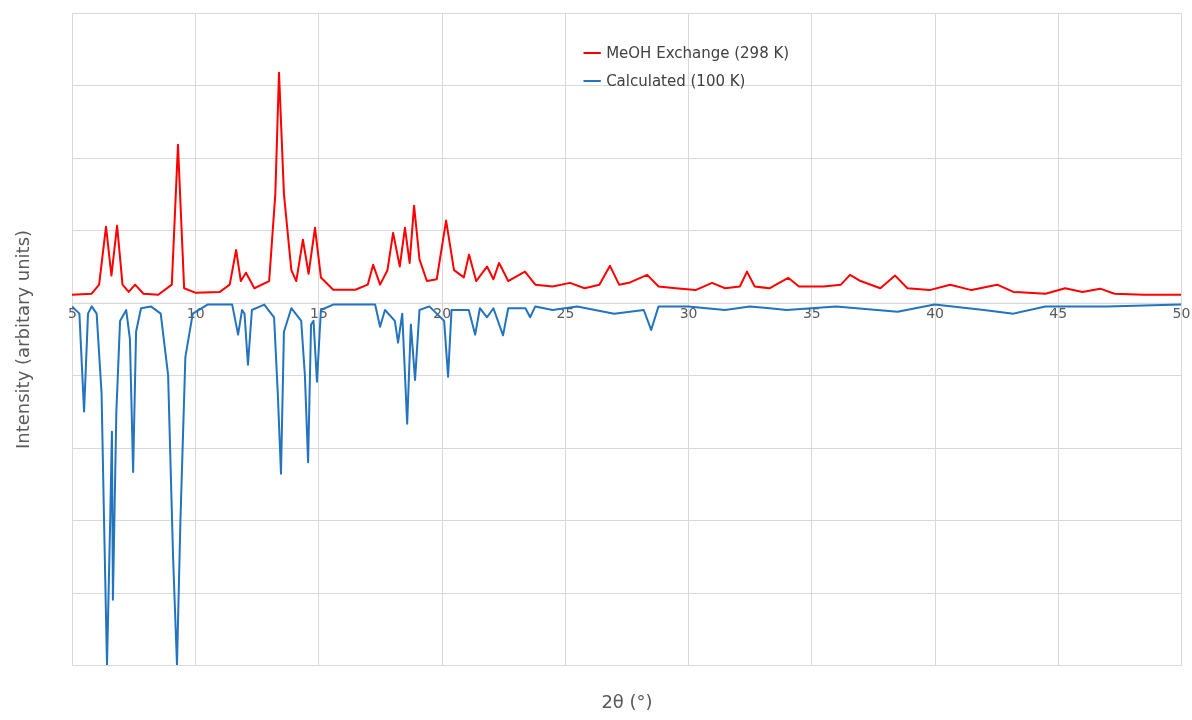  I want to click on x-tick-label: 50, so click(1181, 313).